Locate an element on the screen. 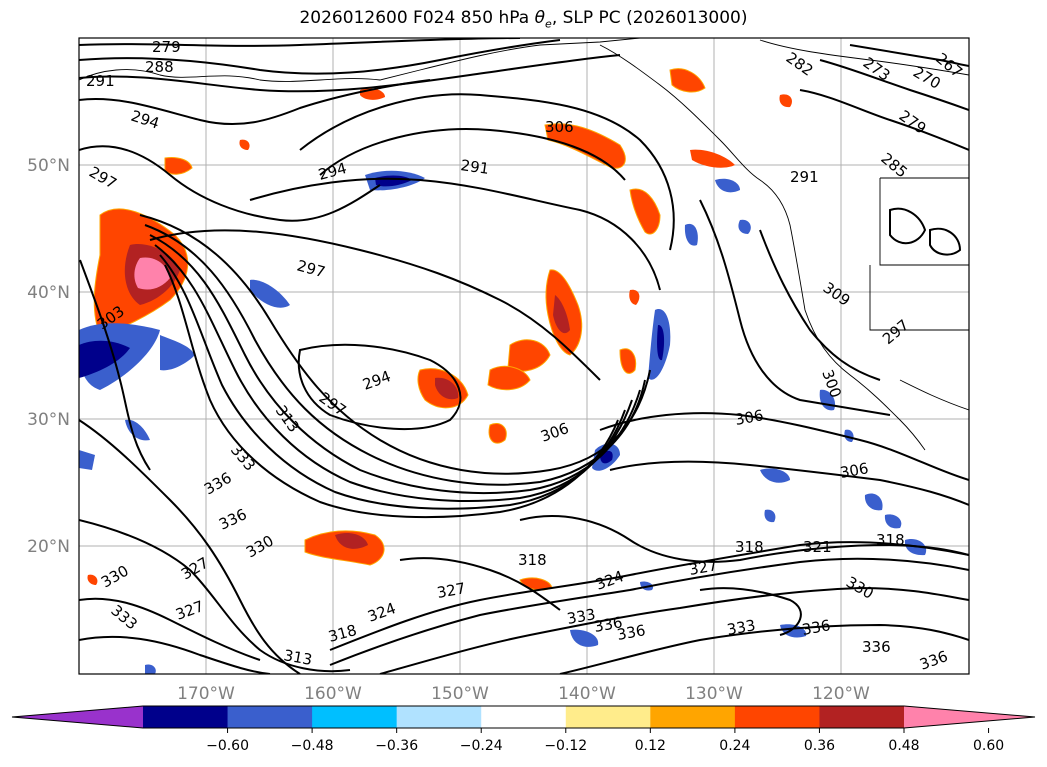 This screenshot has width=1047, height=767. colorbar-extend-low is located at coordinates (77, 717).